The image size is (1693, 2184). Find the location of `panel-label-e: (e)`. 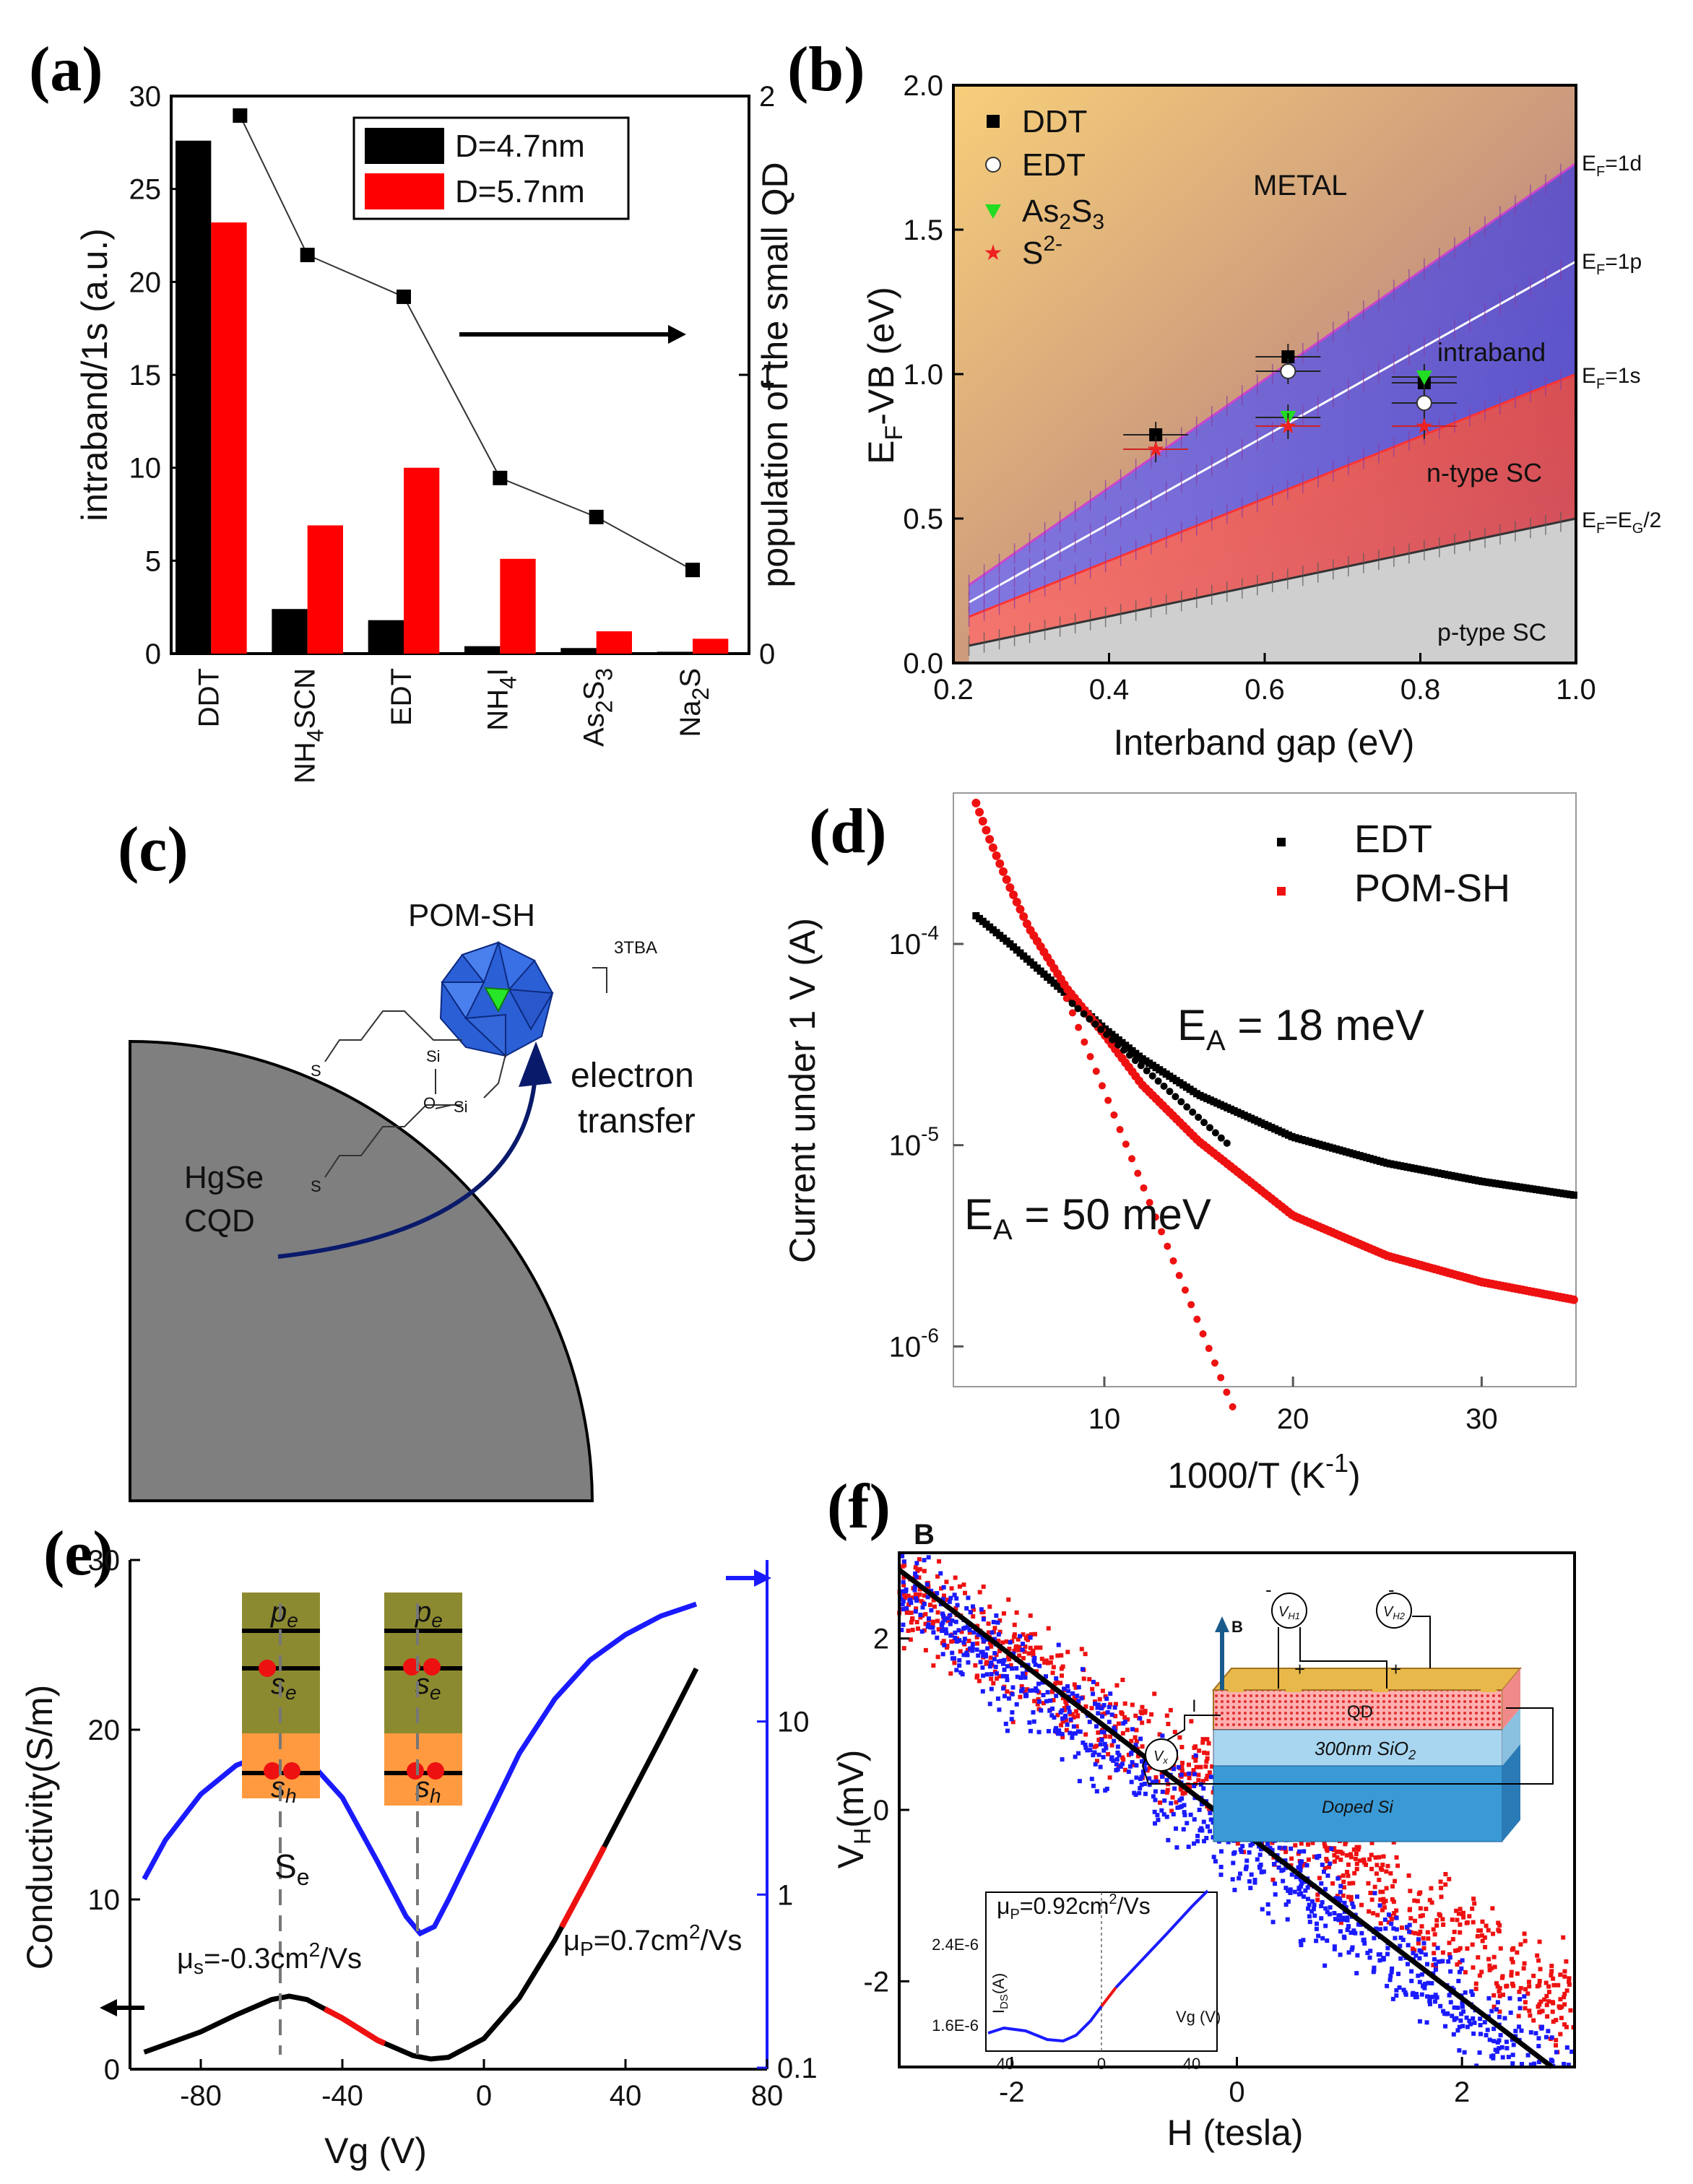

panel-label-e: (e) is located at coordinates (78, 1554).